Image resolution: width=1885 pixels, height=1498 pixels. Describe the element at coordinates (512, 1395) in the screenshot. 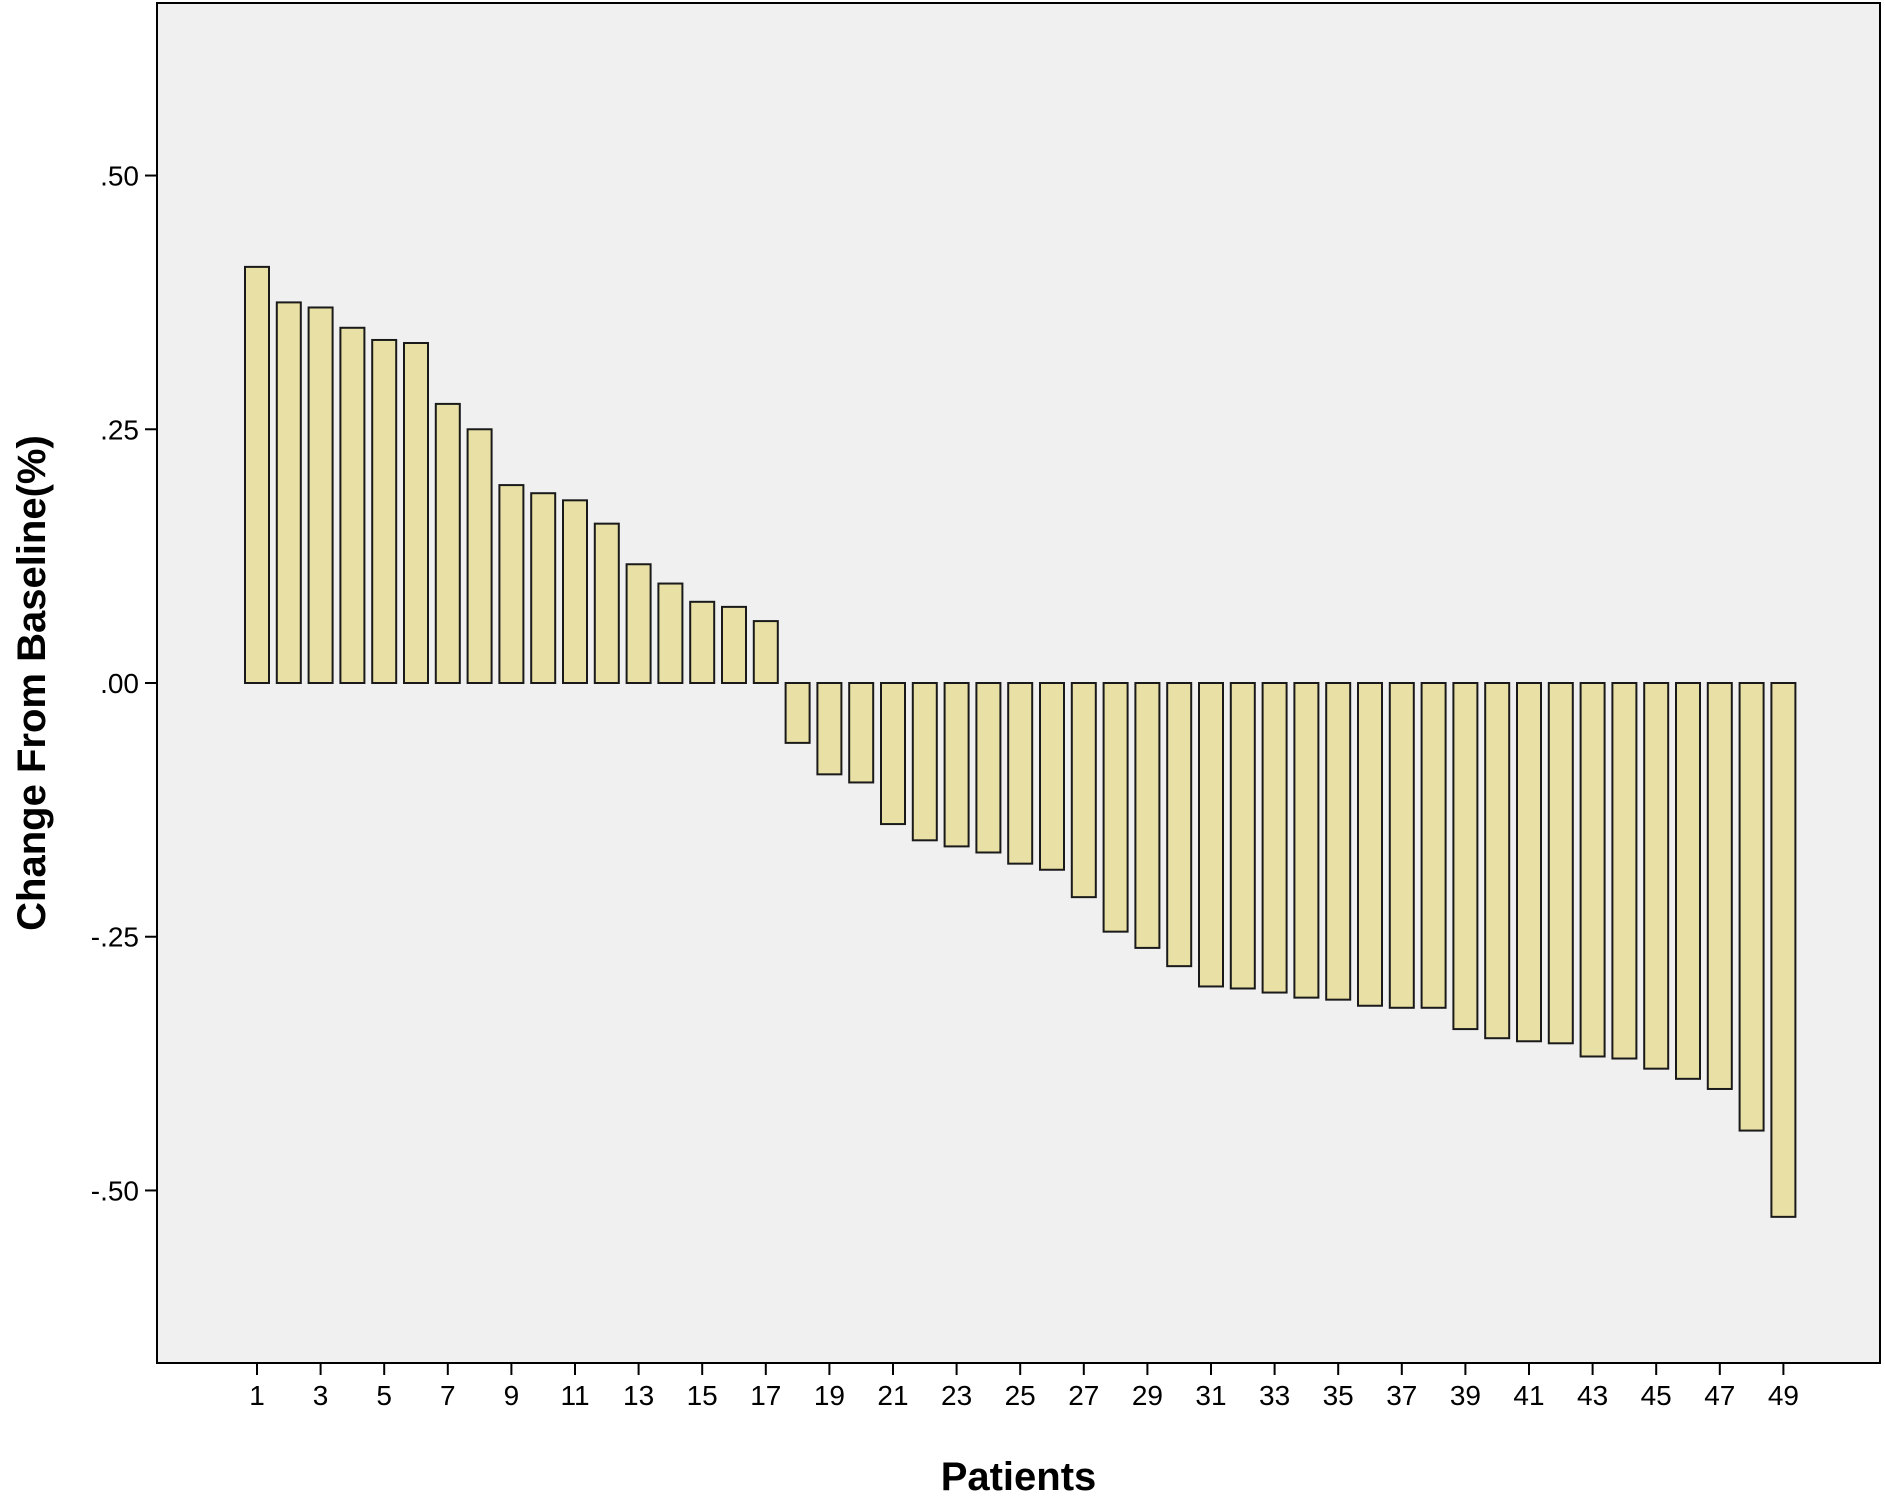

I see `x-tick-label: 9` at that location.